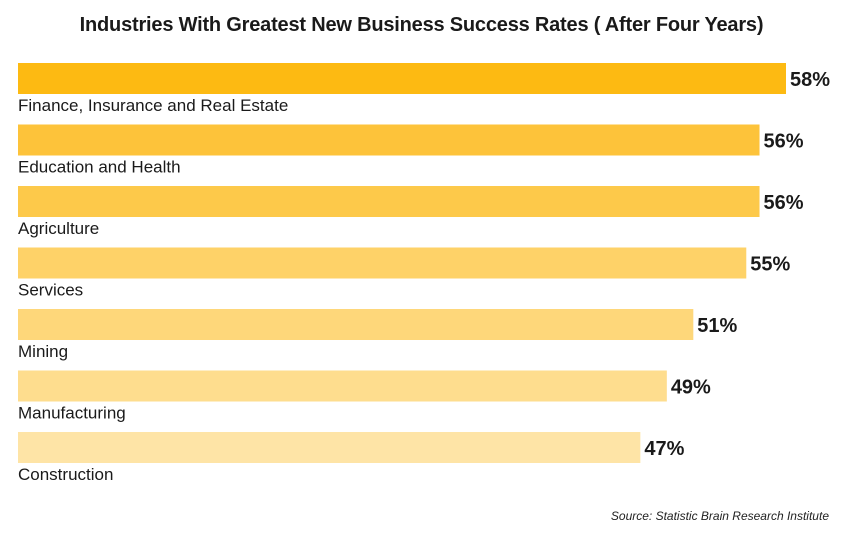 The width and height of the screenshot is (843, 539). Describe the element at coordinates (153, 105) in the screenshot. I see `category-label-0: Finance, Insurance and Real Estate` at that location.